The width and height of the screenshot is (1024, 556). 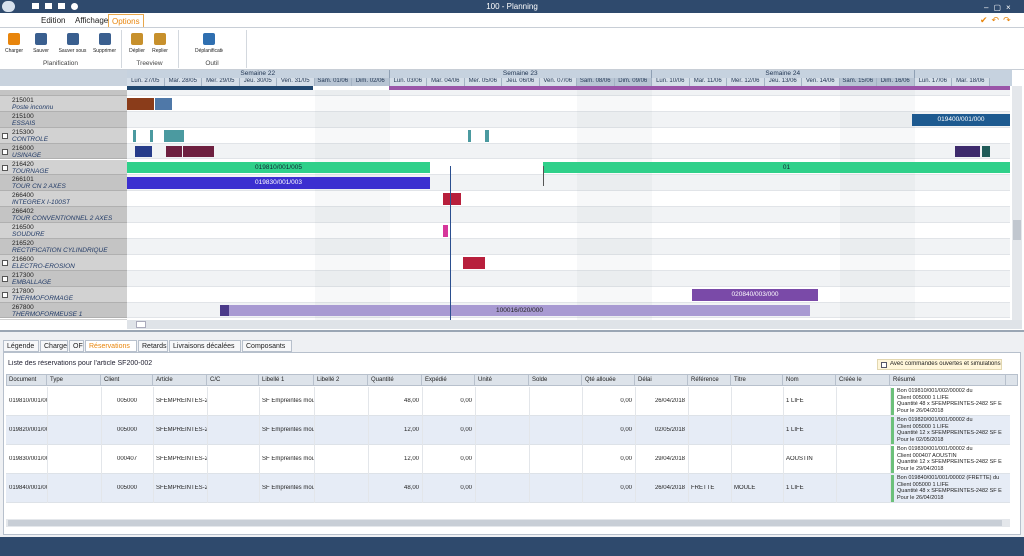 What do you see at coordinates (809, 380) in the screenshot?
I see `column-header: Nom` at bounding box center [809, 380].